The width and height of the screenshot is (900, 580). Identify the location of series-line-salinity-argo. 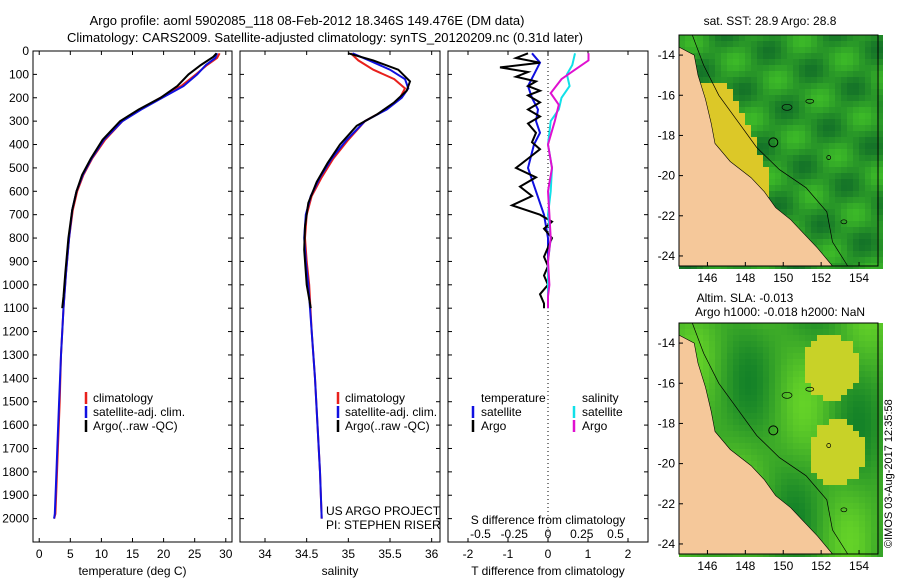
(568, 181).